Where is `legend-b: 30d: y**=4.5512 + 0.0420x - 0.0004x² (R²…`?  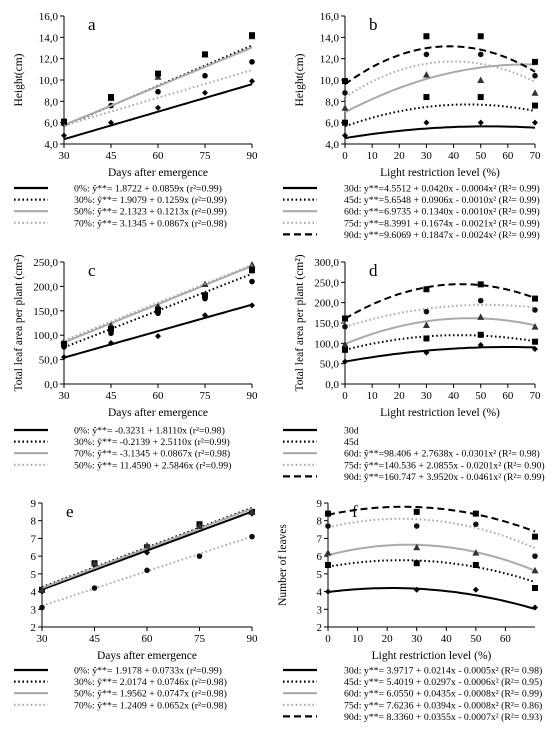 legend-b: 30d: y**=4.5512 + 0.0420x - 0.0004x² (R²… is located at coordinates (411, 212).